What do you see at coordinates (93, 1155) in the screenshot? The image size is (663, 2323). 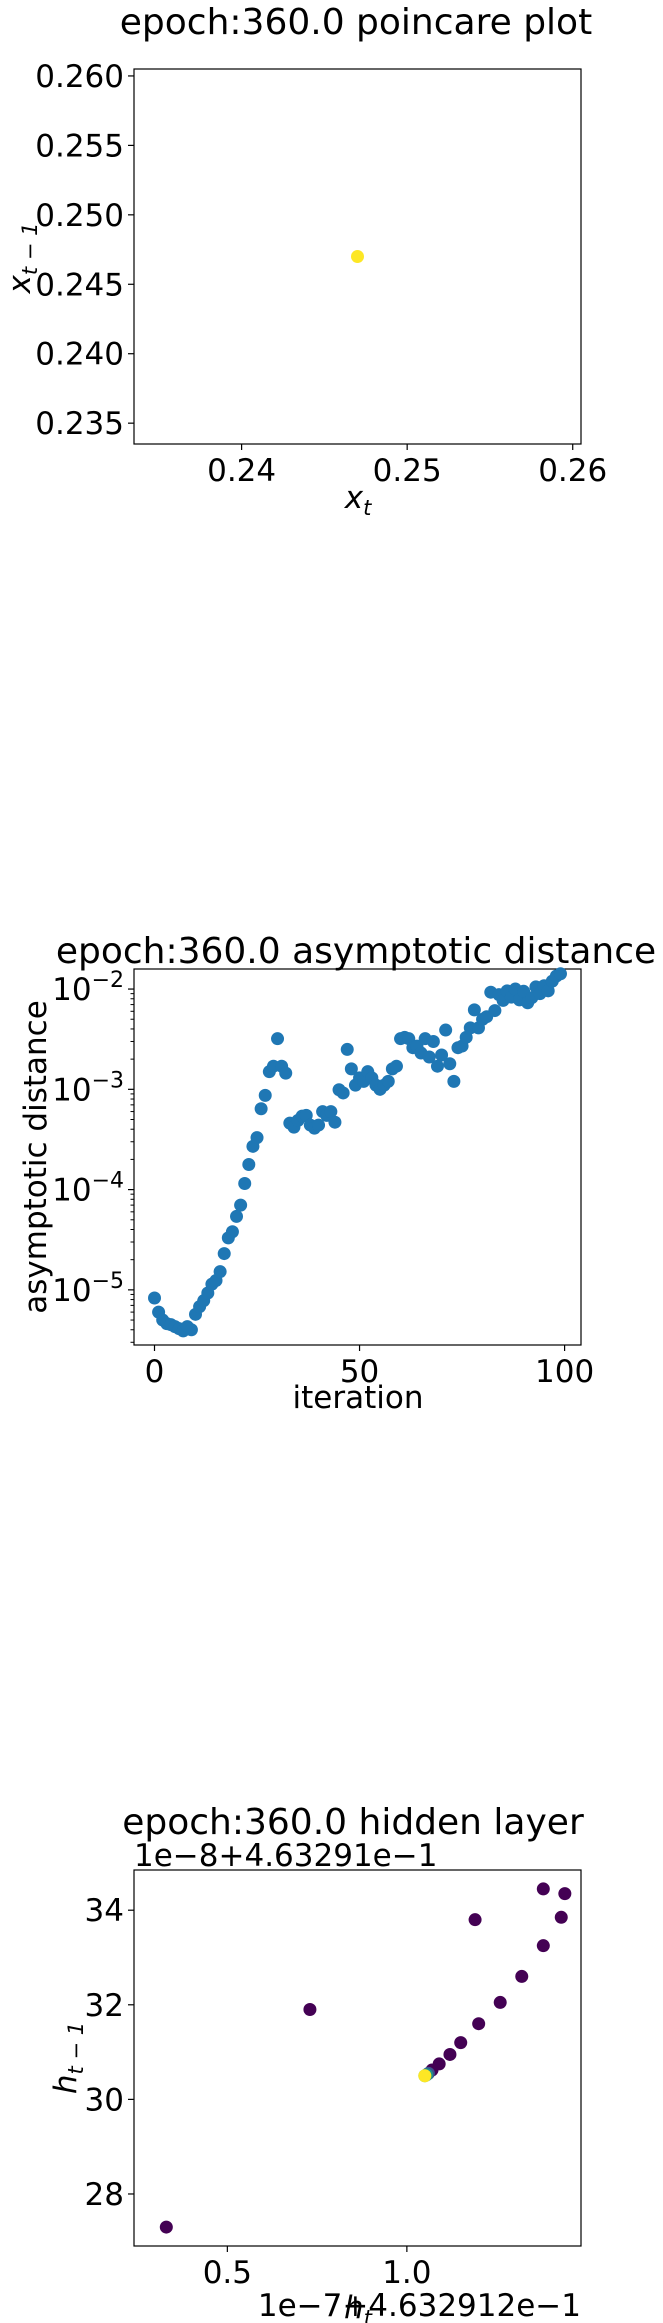 I see `y-ticks: 10⁻⁵ 10⁻⁴ 10⁻³ 10⁻²` at bounding box center [93, 1155].